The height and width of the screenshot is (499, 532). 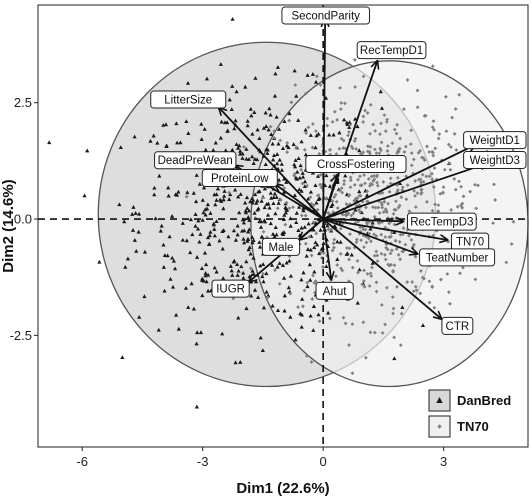 I want to click on variable-label-box-teatnumber, so click(x=457, y=257).